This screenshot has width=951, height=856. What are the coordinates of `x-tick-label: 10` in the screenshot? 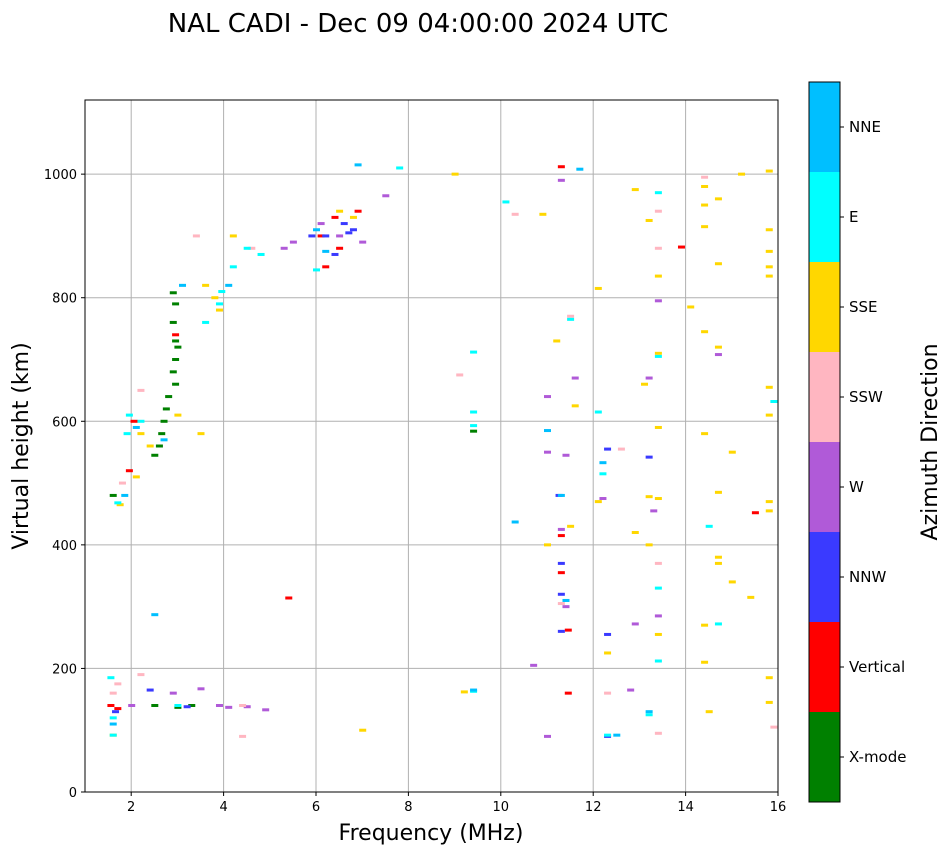 It's located at (501, 807).